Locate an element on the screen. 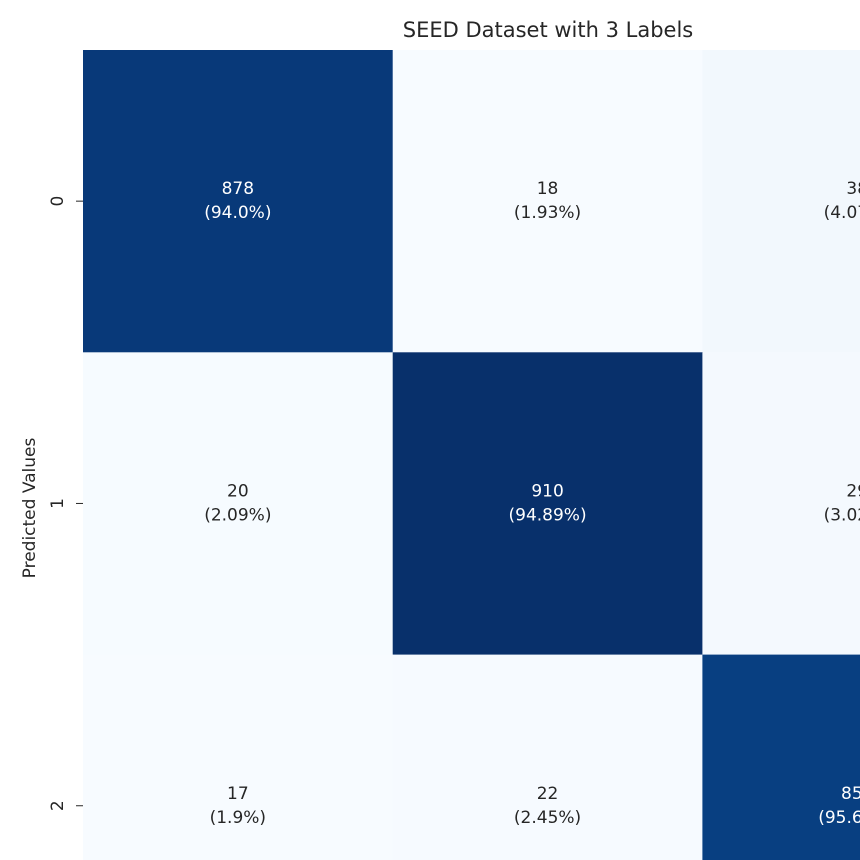  cell-percent-label: (94.0%) is located at coordinates (237, 213).